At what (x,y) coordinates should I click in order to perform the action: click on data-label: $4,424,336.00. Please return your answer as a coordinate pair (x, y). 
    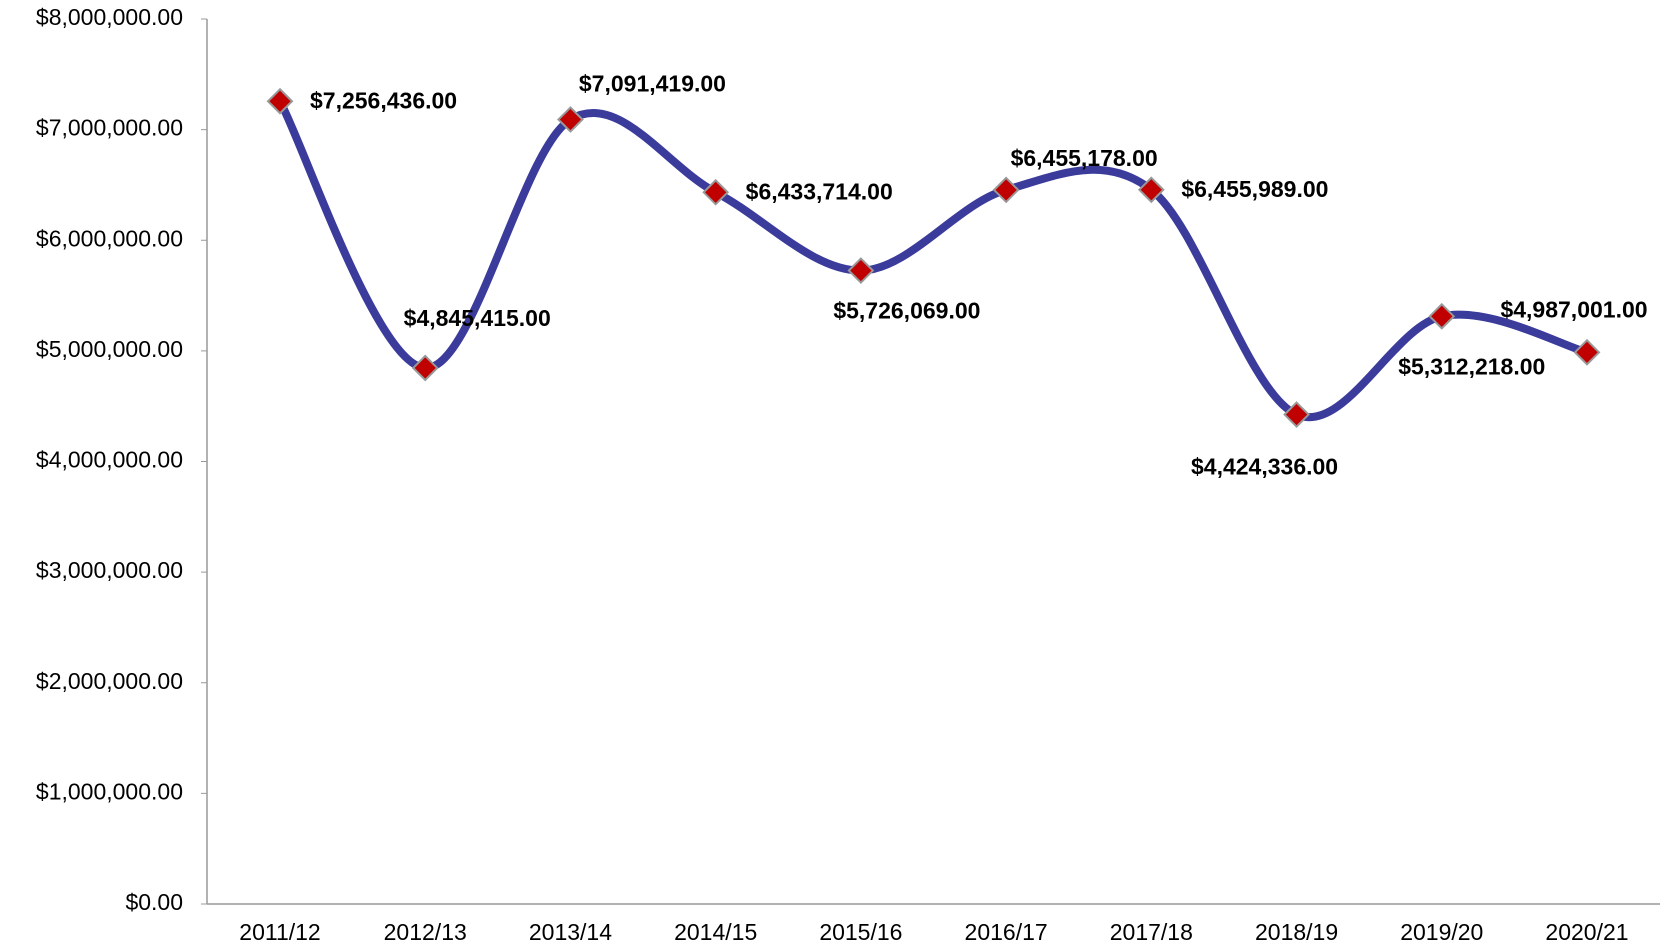
    Looking at the image, I should click on (1264, 467).